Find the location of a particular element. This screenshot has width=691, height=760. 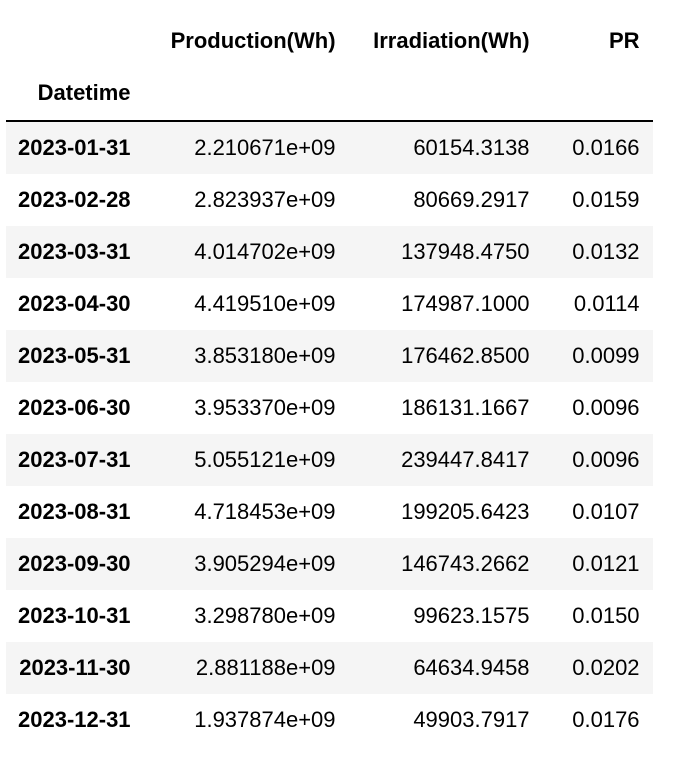

cell-irradiation: 176462.8500 is located at coordinates (465, 355).